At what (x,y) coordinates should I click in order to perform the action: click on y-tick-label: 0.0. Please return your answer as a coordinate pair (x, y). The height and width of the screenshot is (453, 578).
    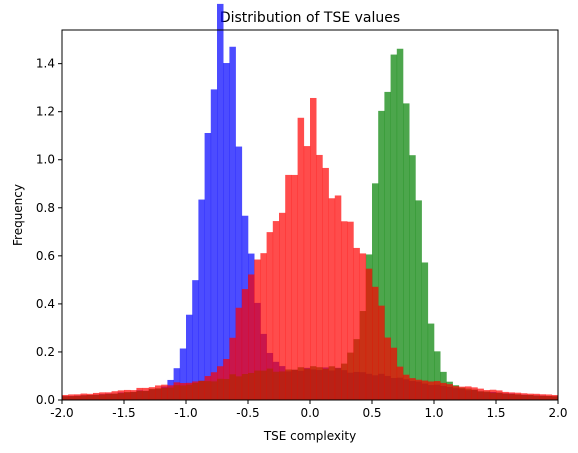
    Looking at the image, I should click on (45, 400).